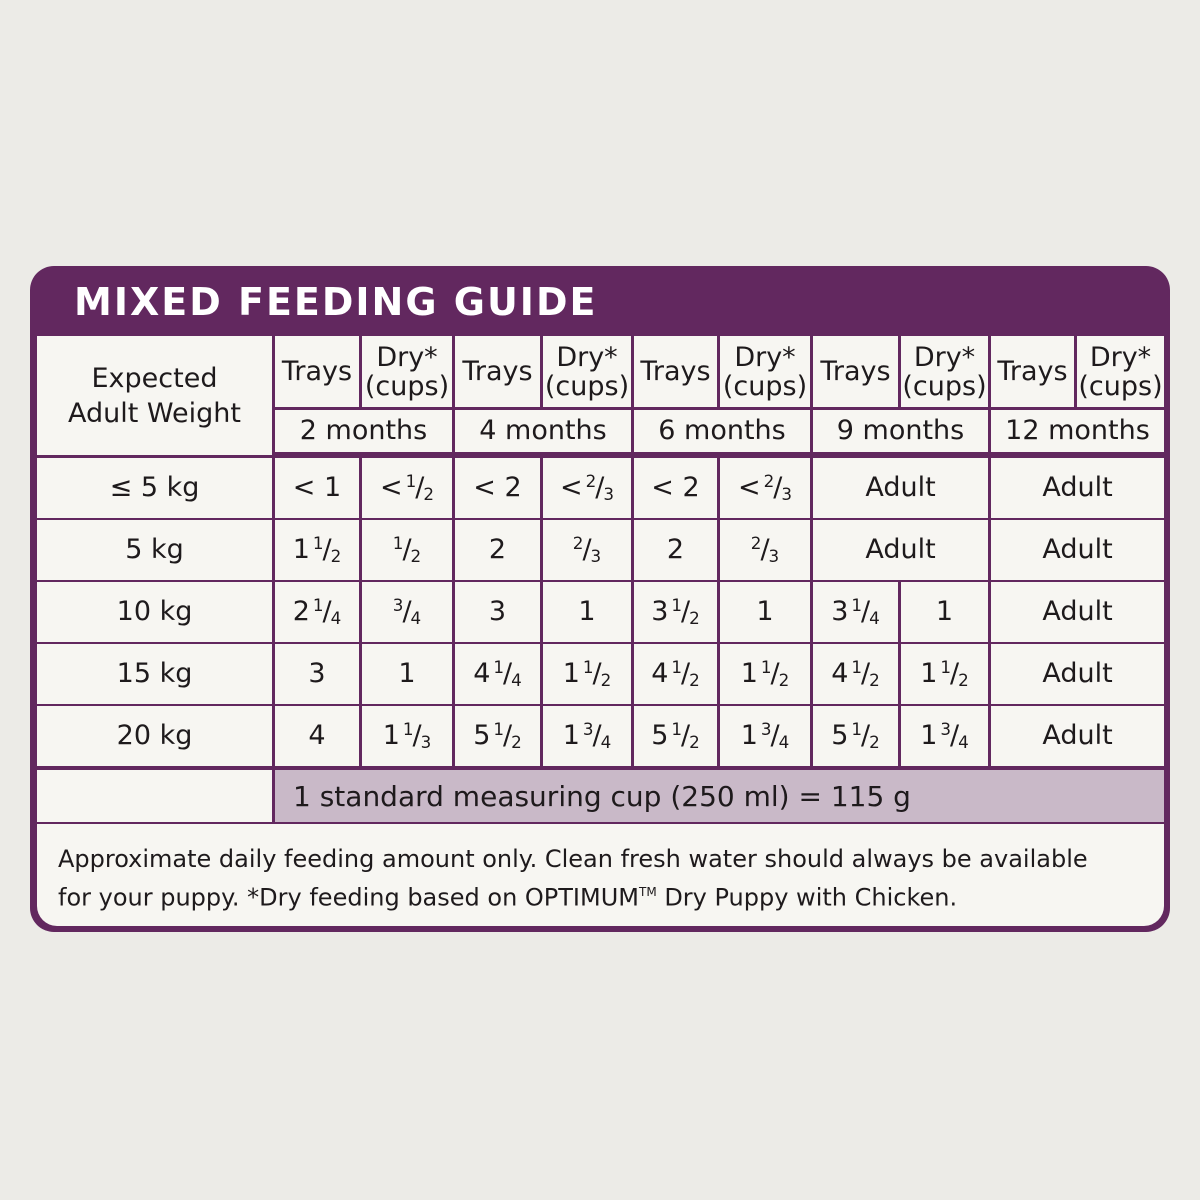 The width and height of the screenshot is (1200, 1200). Describe the element at coordinates (807, 897) in the screenshot. I see `footnote-line-2-end: Dry Puppy with Chicken.` at that location.